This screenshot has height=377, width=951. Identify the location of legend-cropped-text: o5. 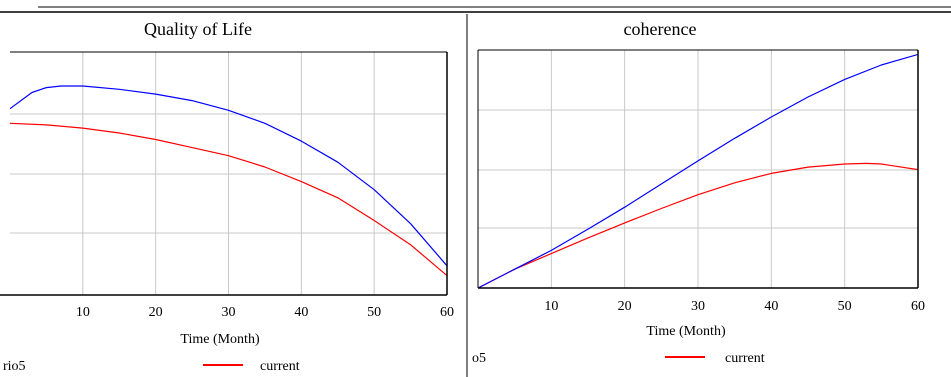
(479, 358).